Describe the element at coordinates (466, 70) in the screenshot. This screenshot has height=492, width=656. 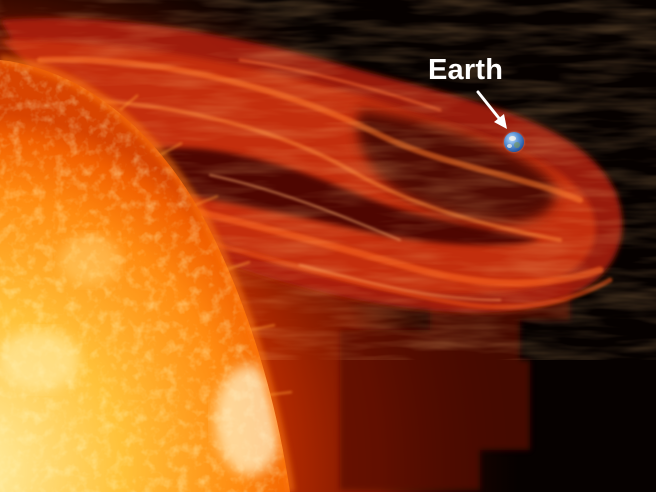
I see `earth-label: Earth` at that location.